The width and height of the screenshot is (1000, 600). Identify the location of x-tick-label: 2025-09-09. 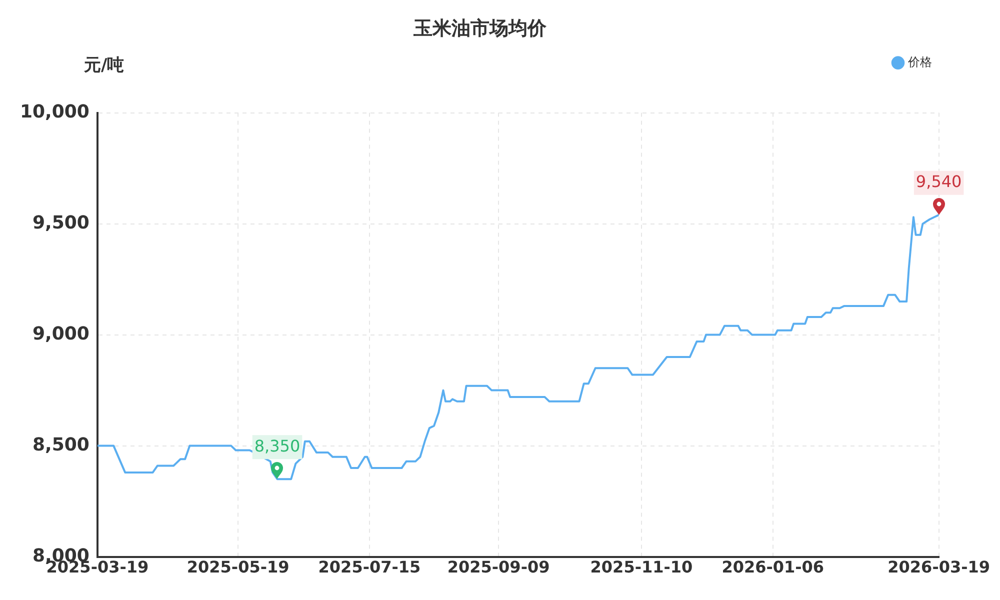
(498, 567).